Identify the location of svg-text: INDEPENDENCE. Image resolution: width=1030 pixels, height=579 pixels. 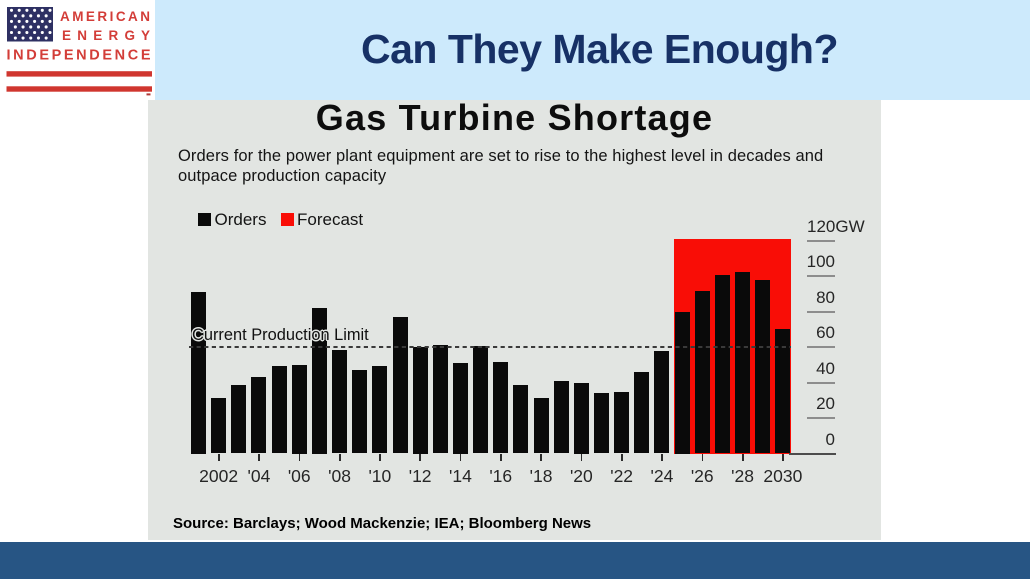
(79, 56).